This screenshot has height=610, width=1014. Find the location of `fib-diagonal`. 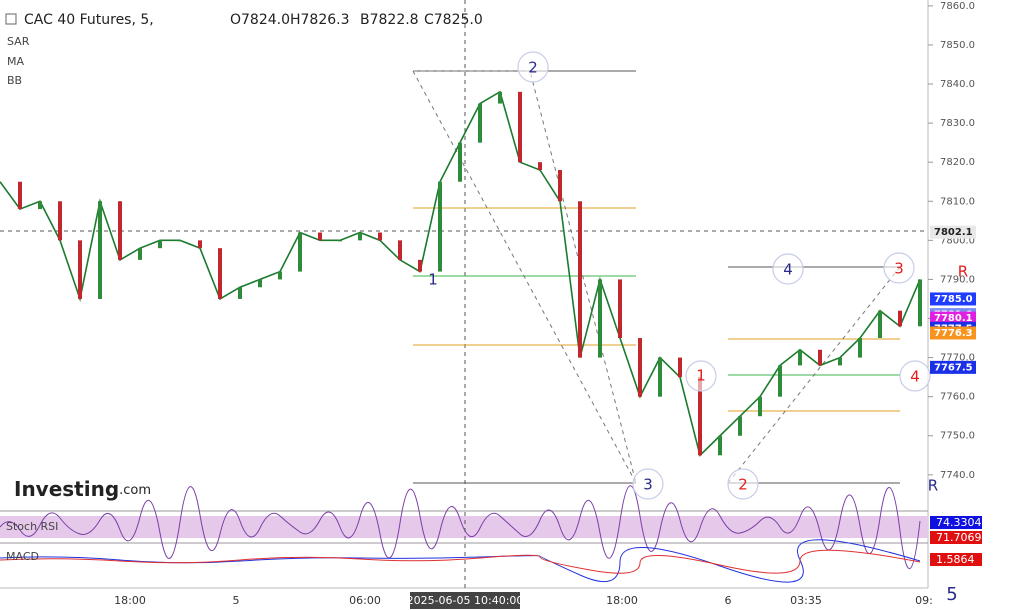

fib-diagonal is located at coordinates (814, 375).